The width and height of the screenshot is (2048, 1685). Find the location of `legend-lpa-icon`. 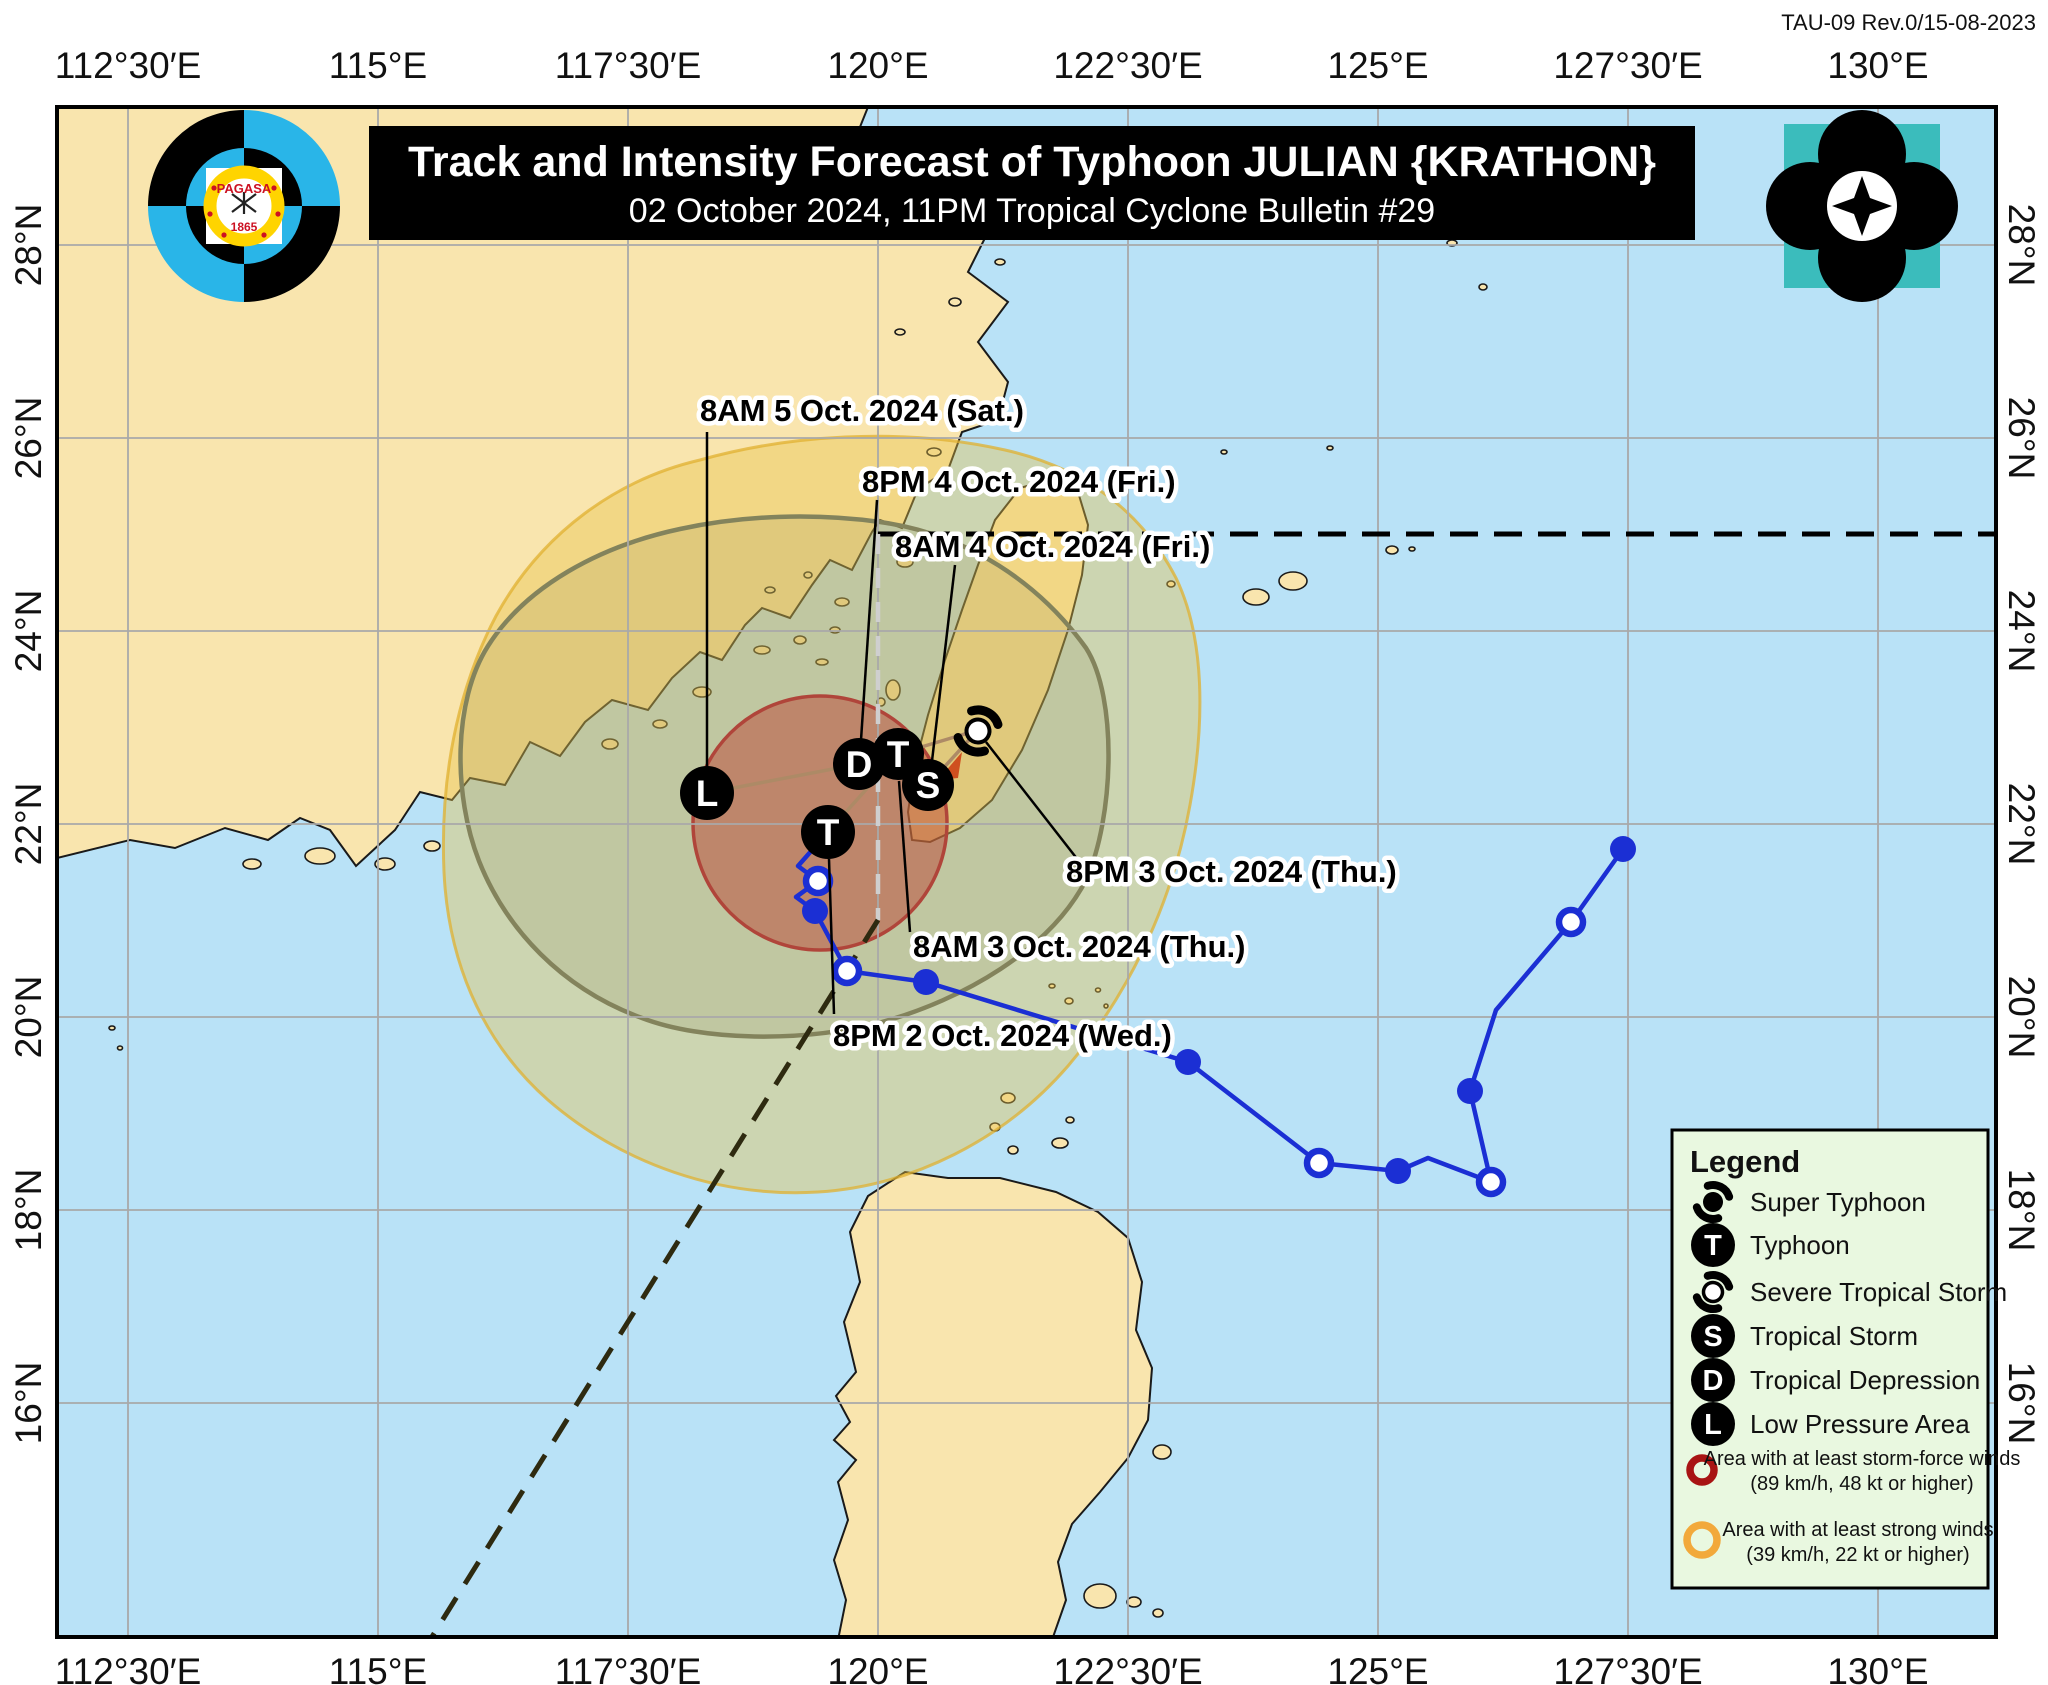

legend-lpa-icon is located at coordinates (1713, 1424).